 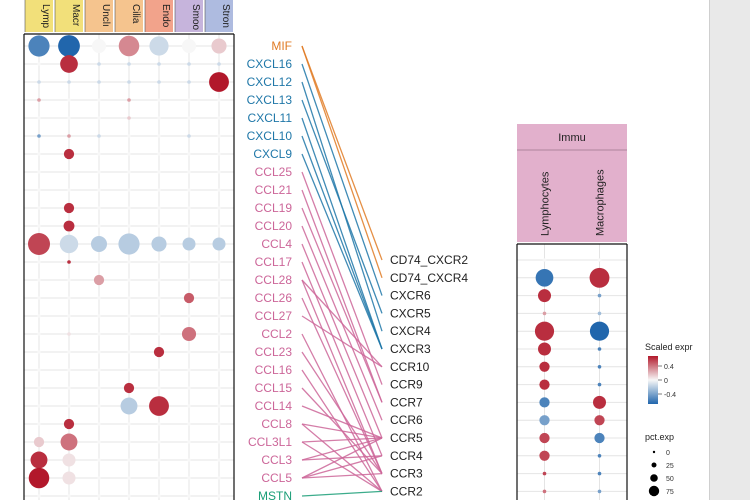 I want to click on dot-ccl21-endo, so click(x=159, y=190).